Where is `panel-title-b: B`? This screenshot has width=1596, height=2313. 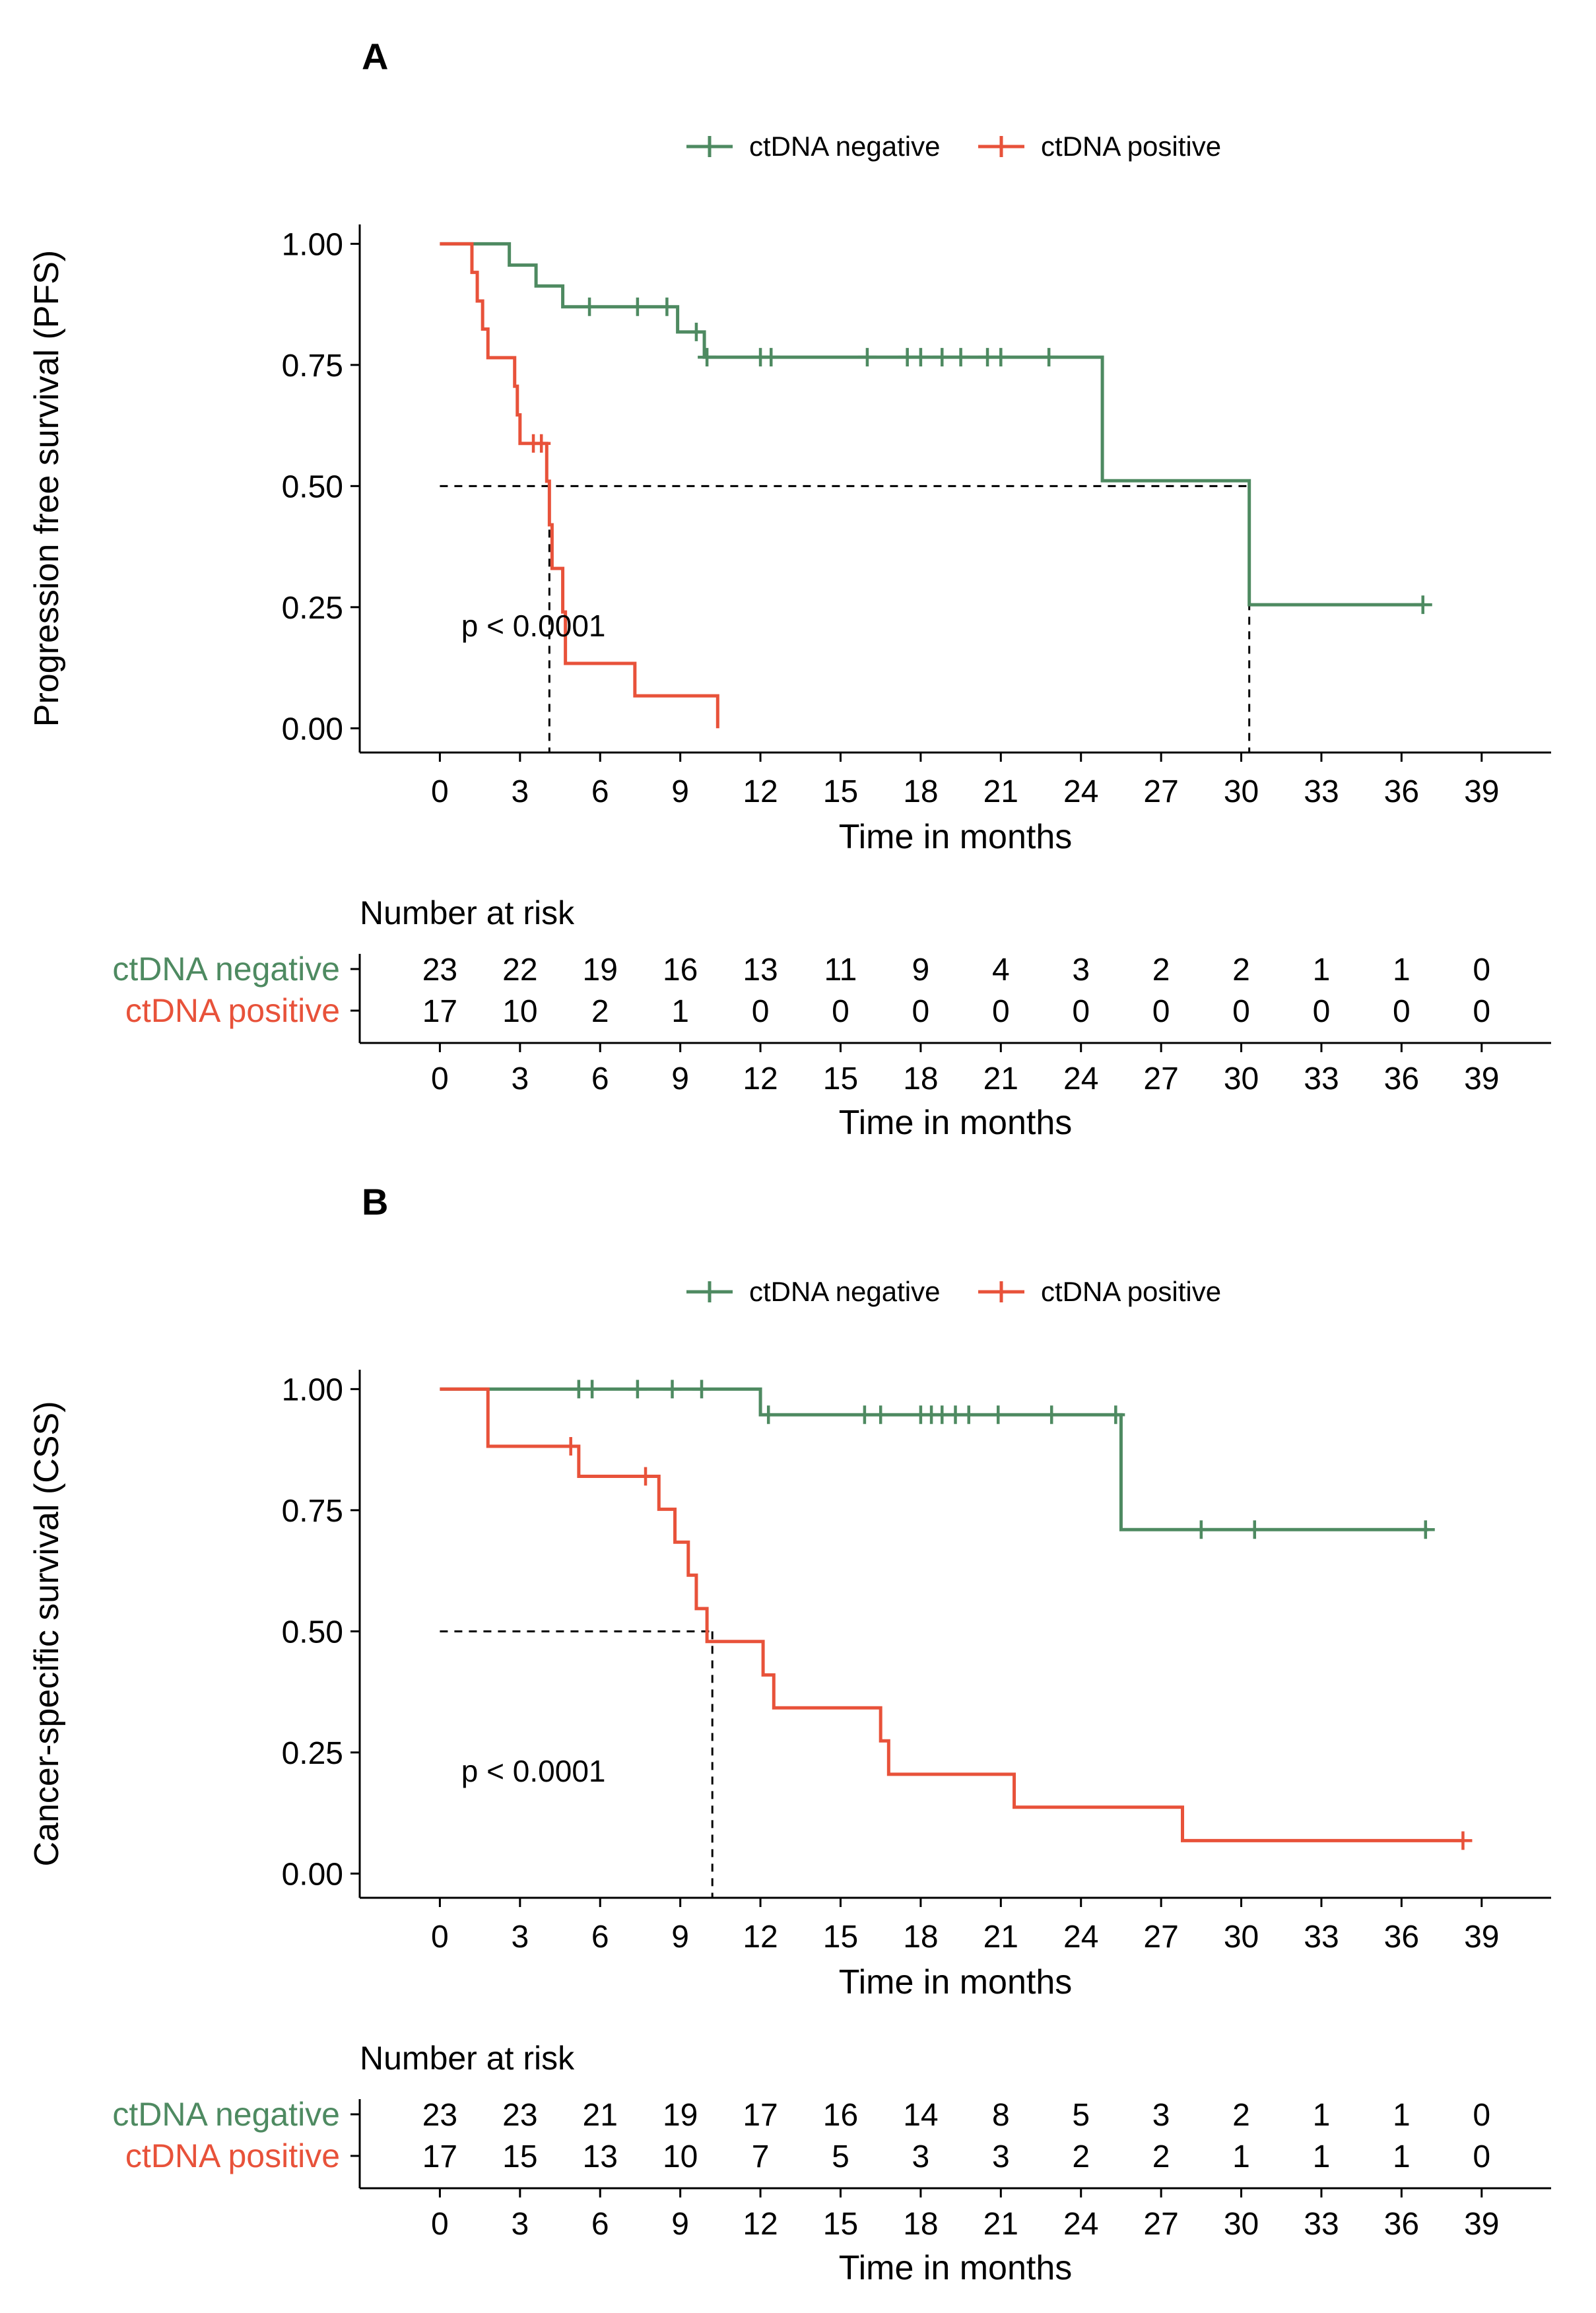
panel-title-b: B is located at coordinates (375, 1202).